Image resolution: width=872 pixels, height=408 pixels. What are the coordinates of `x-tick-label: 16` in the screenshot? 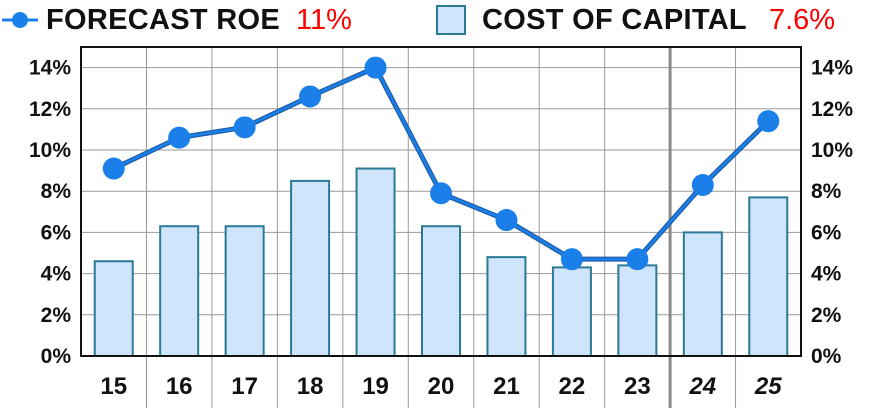 It's located at (179, 386).